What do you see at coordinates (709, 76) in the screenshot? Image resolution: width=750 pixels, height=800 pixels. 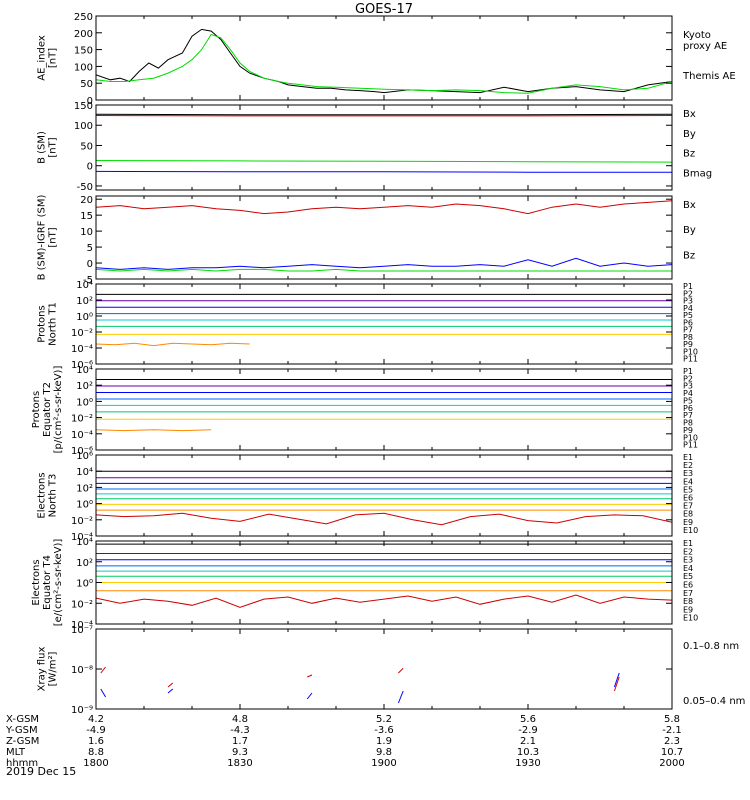 I see `legend-label: Themis AE` at bounding box center [709, 76].